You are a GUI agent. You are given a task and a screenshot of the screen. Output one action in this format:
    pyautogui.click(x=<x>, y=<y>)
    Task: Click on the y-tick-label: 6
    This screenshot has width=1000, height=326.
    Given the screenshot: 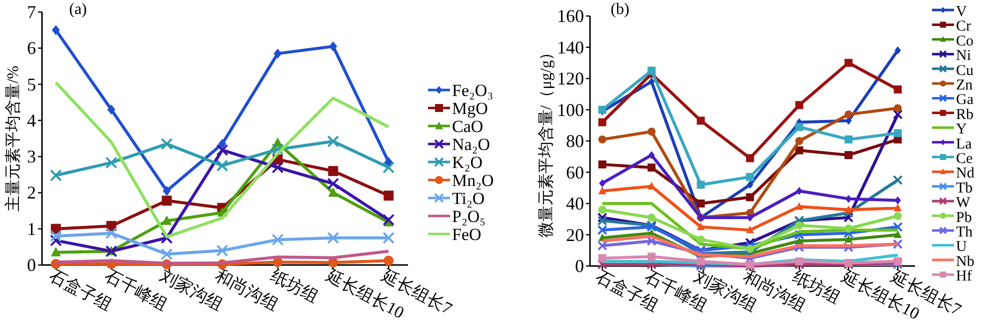 What is the action you would take?
    pyautogui.click(x=31, y=48)
    